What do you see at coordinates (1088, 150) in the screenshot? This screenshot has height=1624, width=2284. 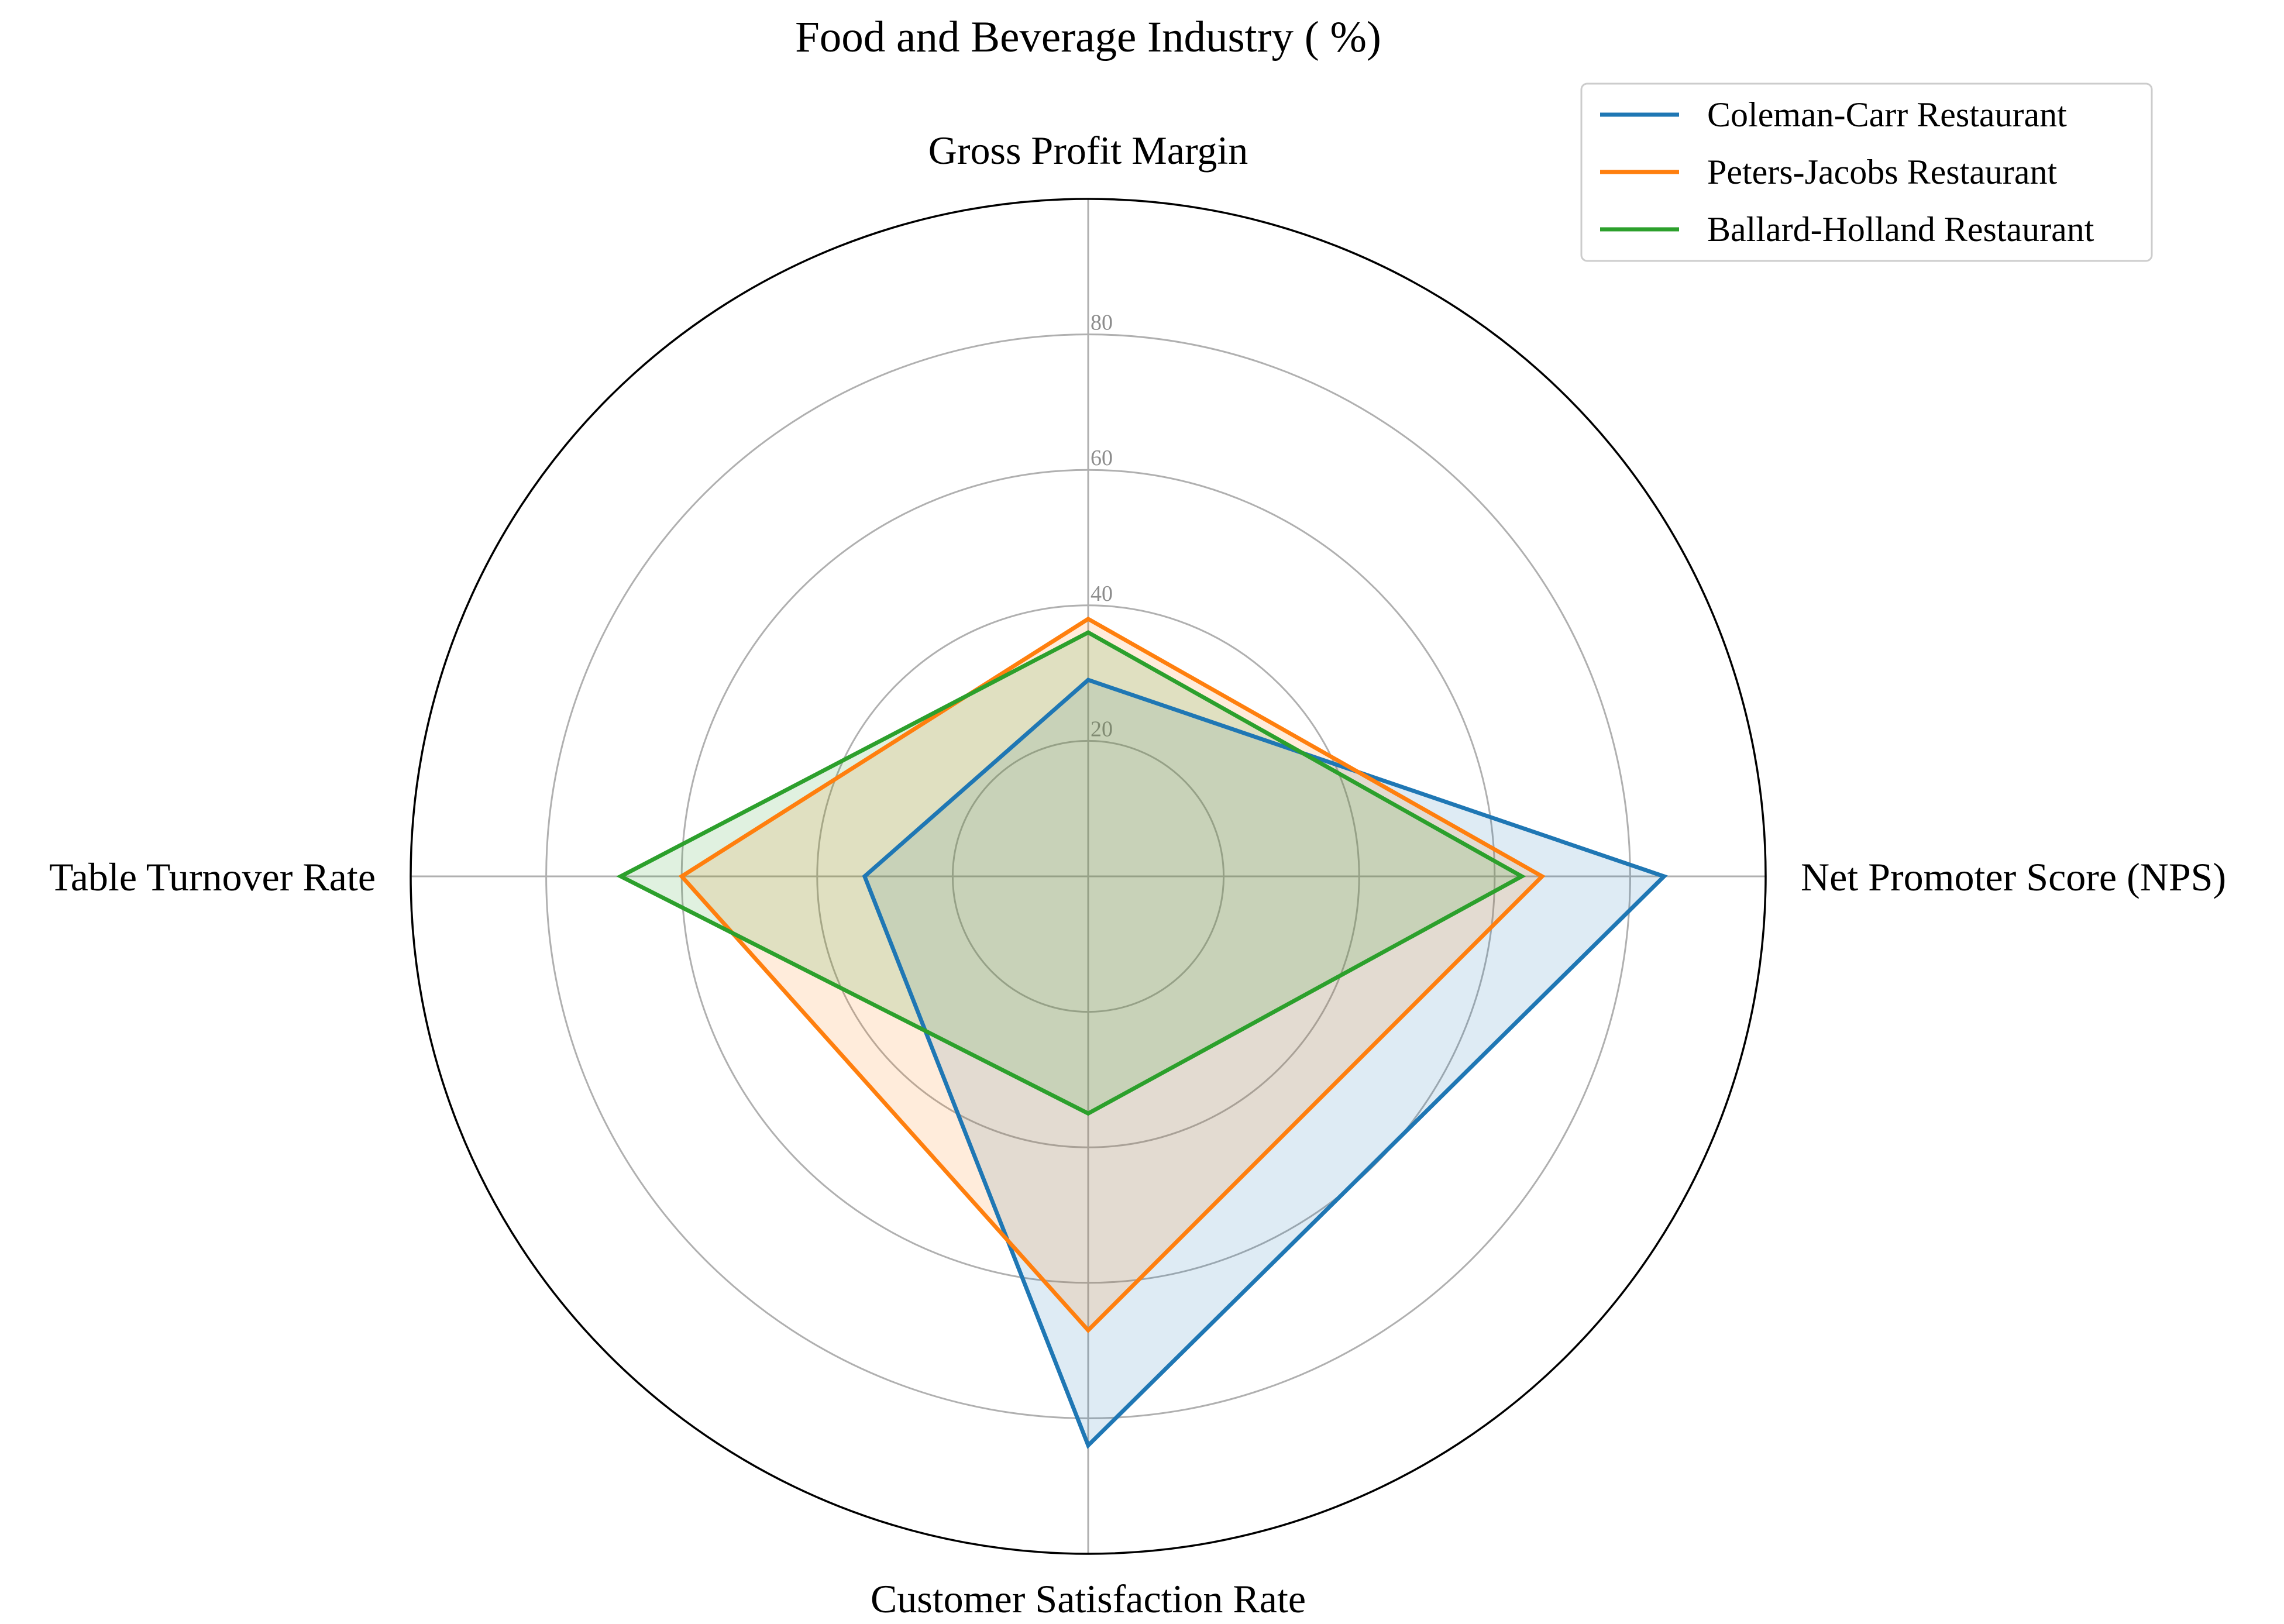 I see `axis-label: Gross Profit Margin` at bounding box center [1088, 150].